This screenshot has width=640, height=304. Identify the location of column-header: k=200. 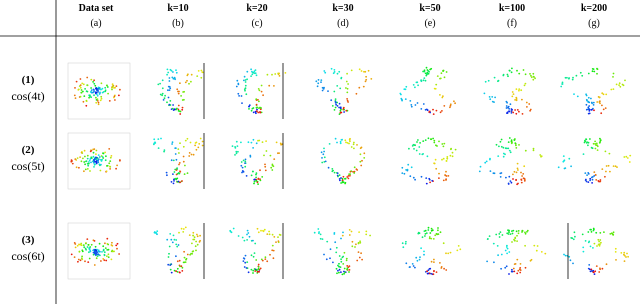
(594, 8).